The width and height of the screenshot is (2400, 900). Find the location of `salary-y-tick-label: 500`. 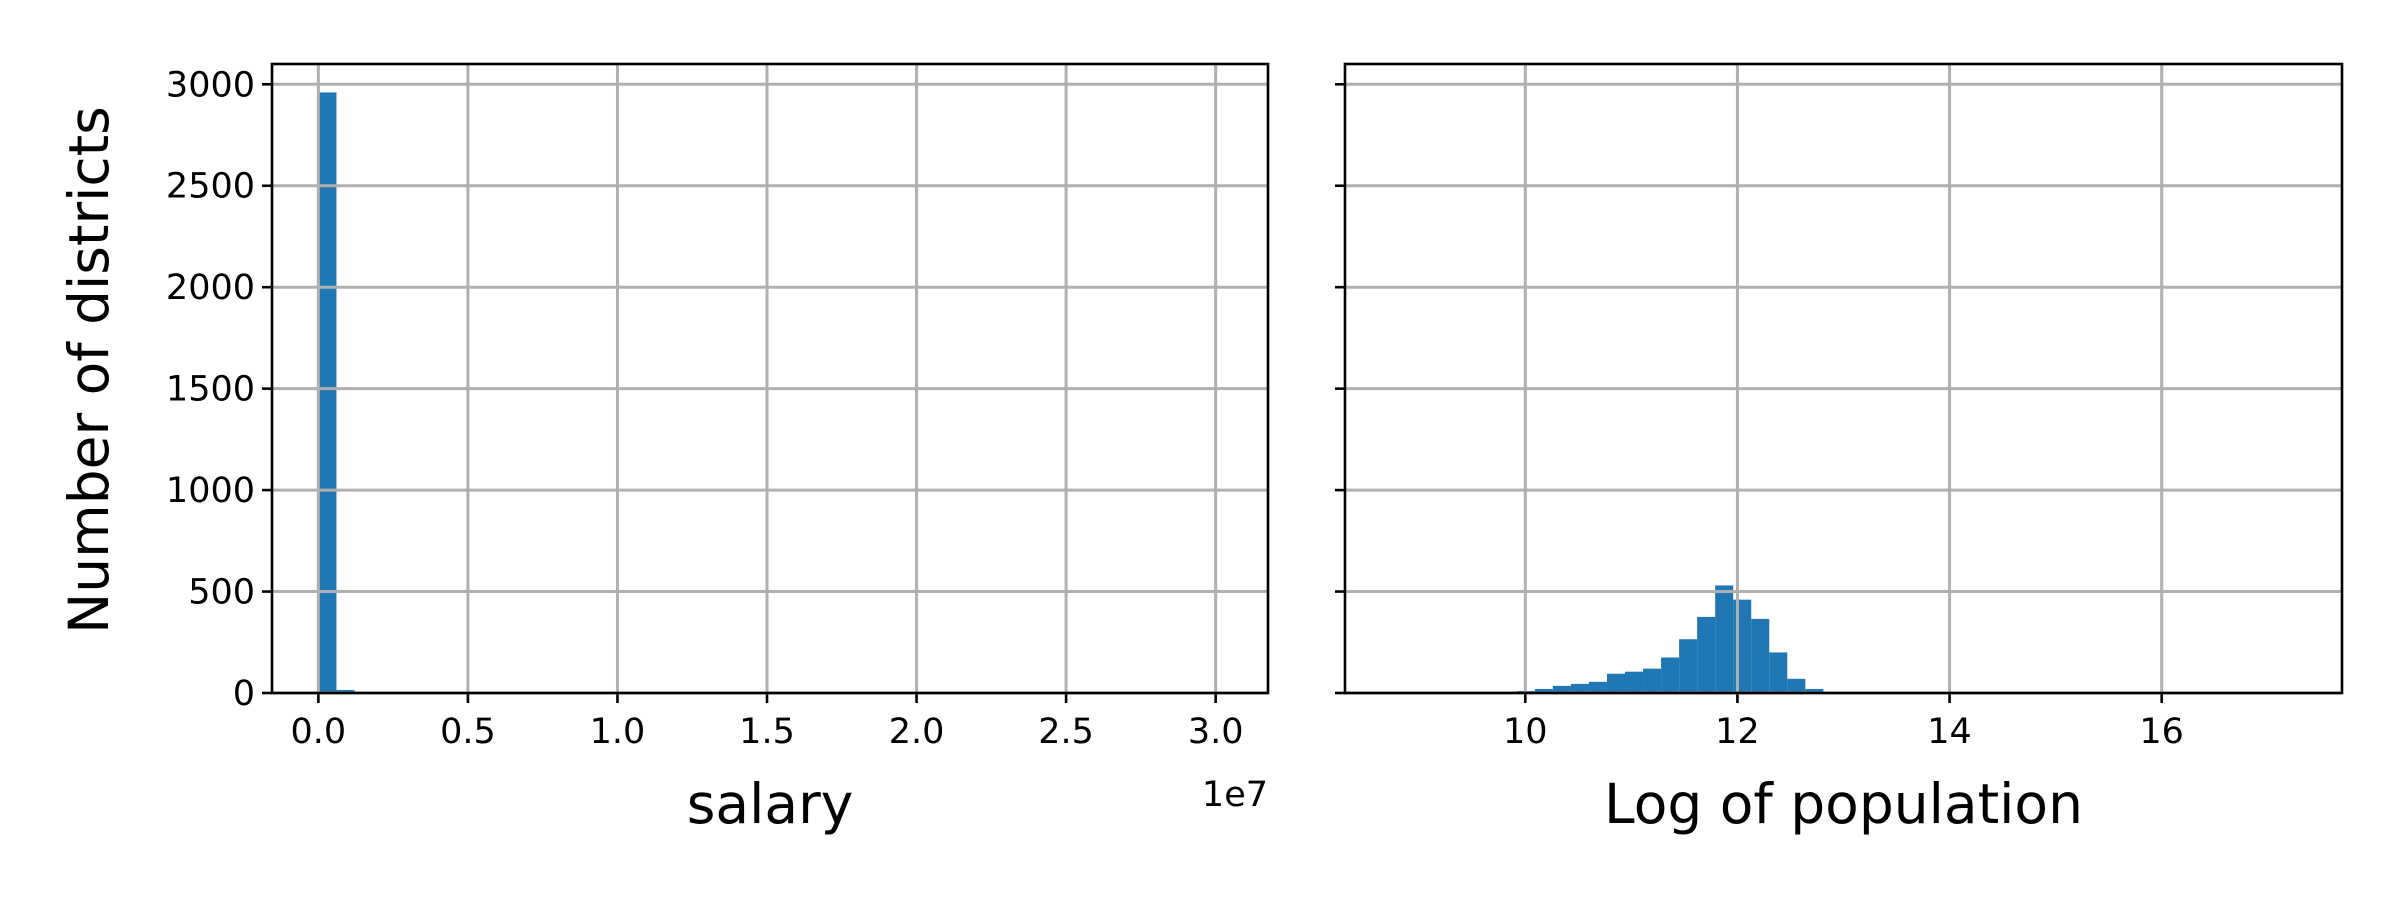

salary-y-tick-label: 500 is located at coordinates (221, 593).